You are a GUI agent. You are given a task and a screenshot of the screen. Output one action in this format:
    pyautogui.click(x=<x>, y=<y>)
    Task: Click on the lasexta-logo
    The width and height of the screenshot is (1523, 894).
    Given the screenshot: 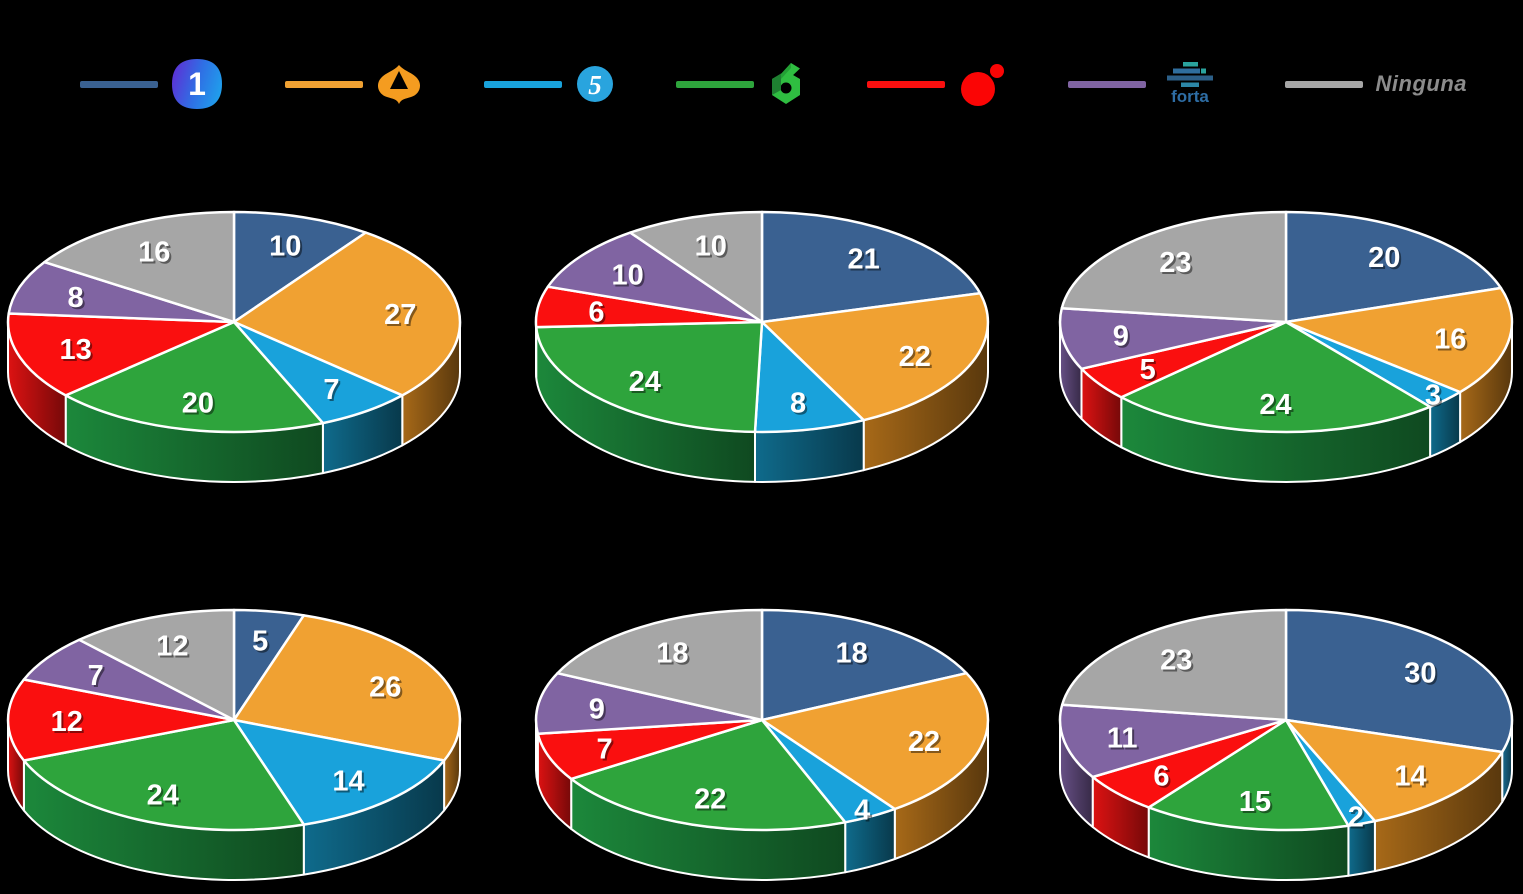 What is the action you would take?
    pyautogui.click(x=786, y=84)
    